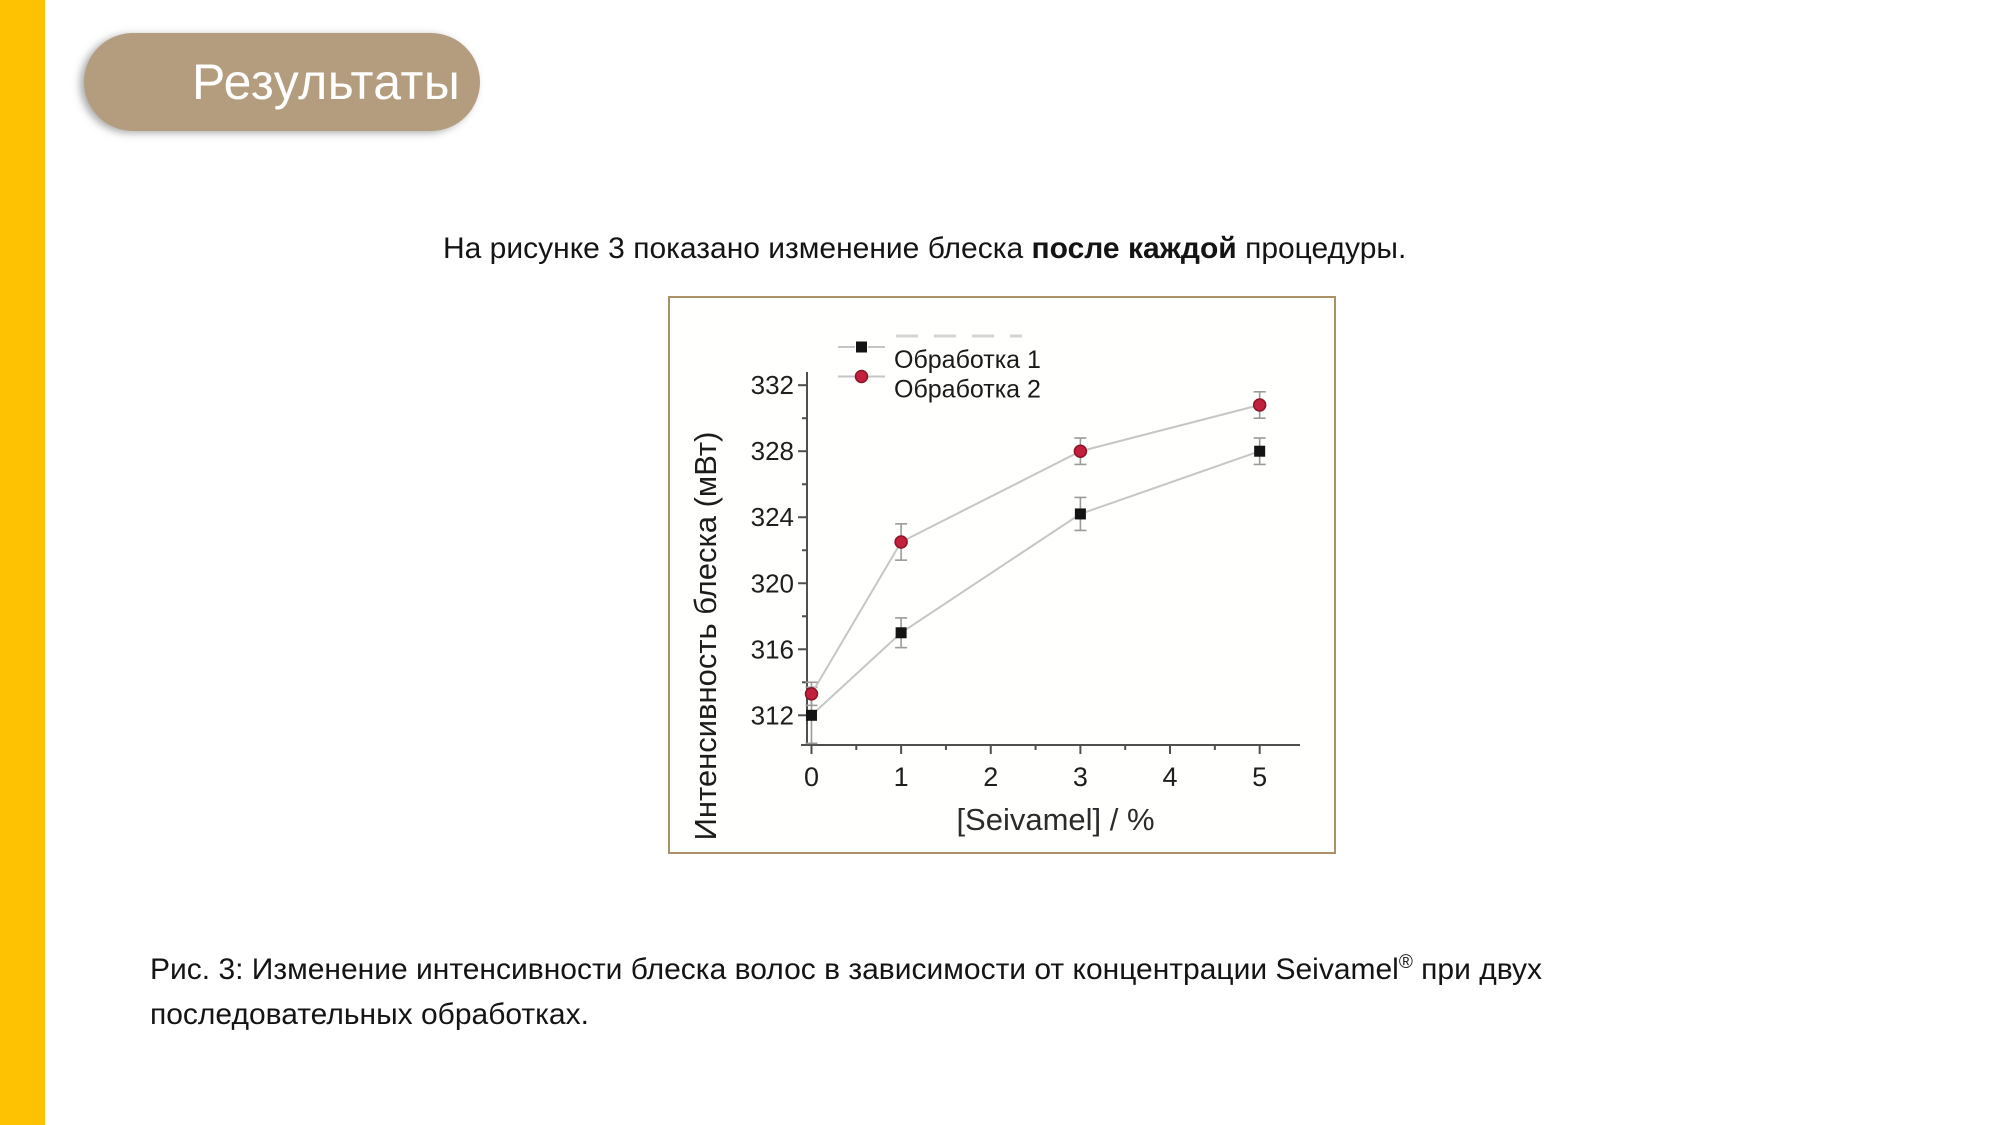  Describe the element at coordinates (772, 451) in the screenshot. I see `y-tick-label: 328` at that location.